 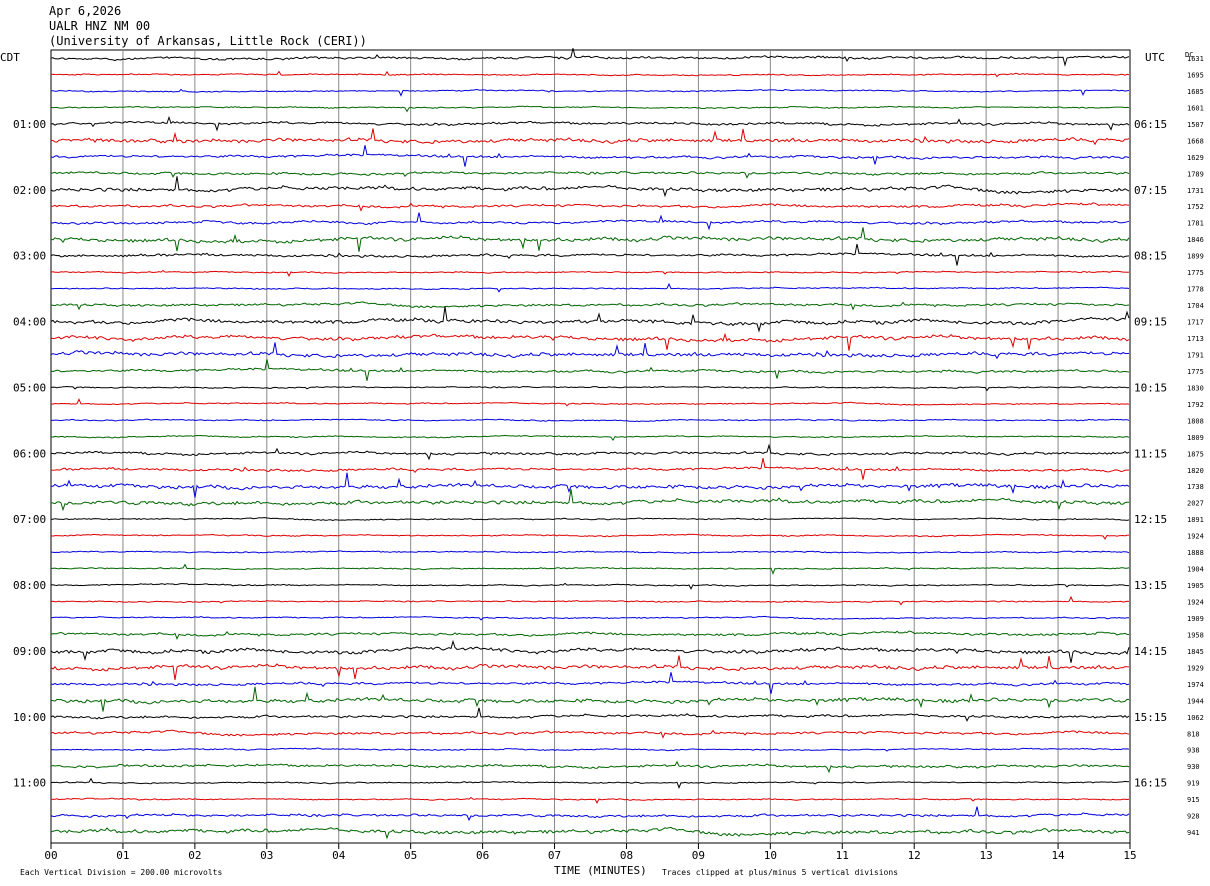 I want to click on dc-value: 941, so click(x=1193, y=833).